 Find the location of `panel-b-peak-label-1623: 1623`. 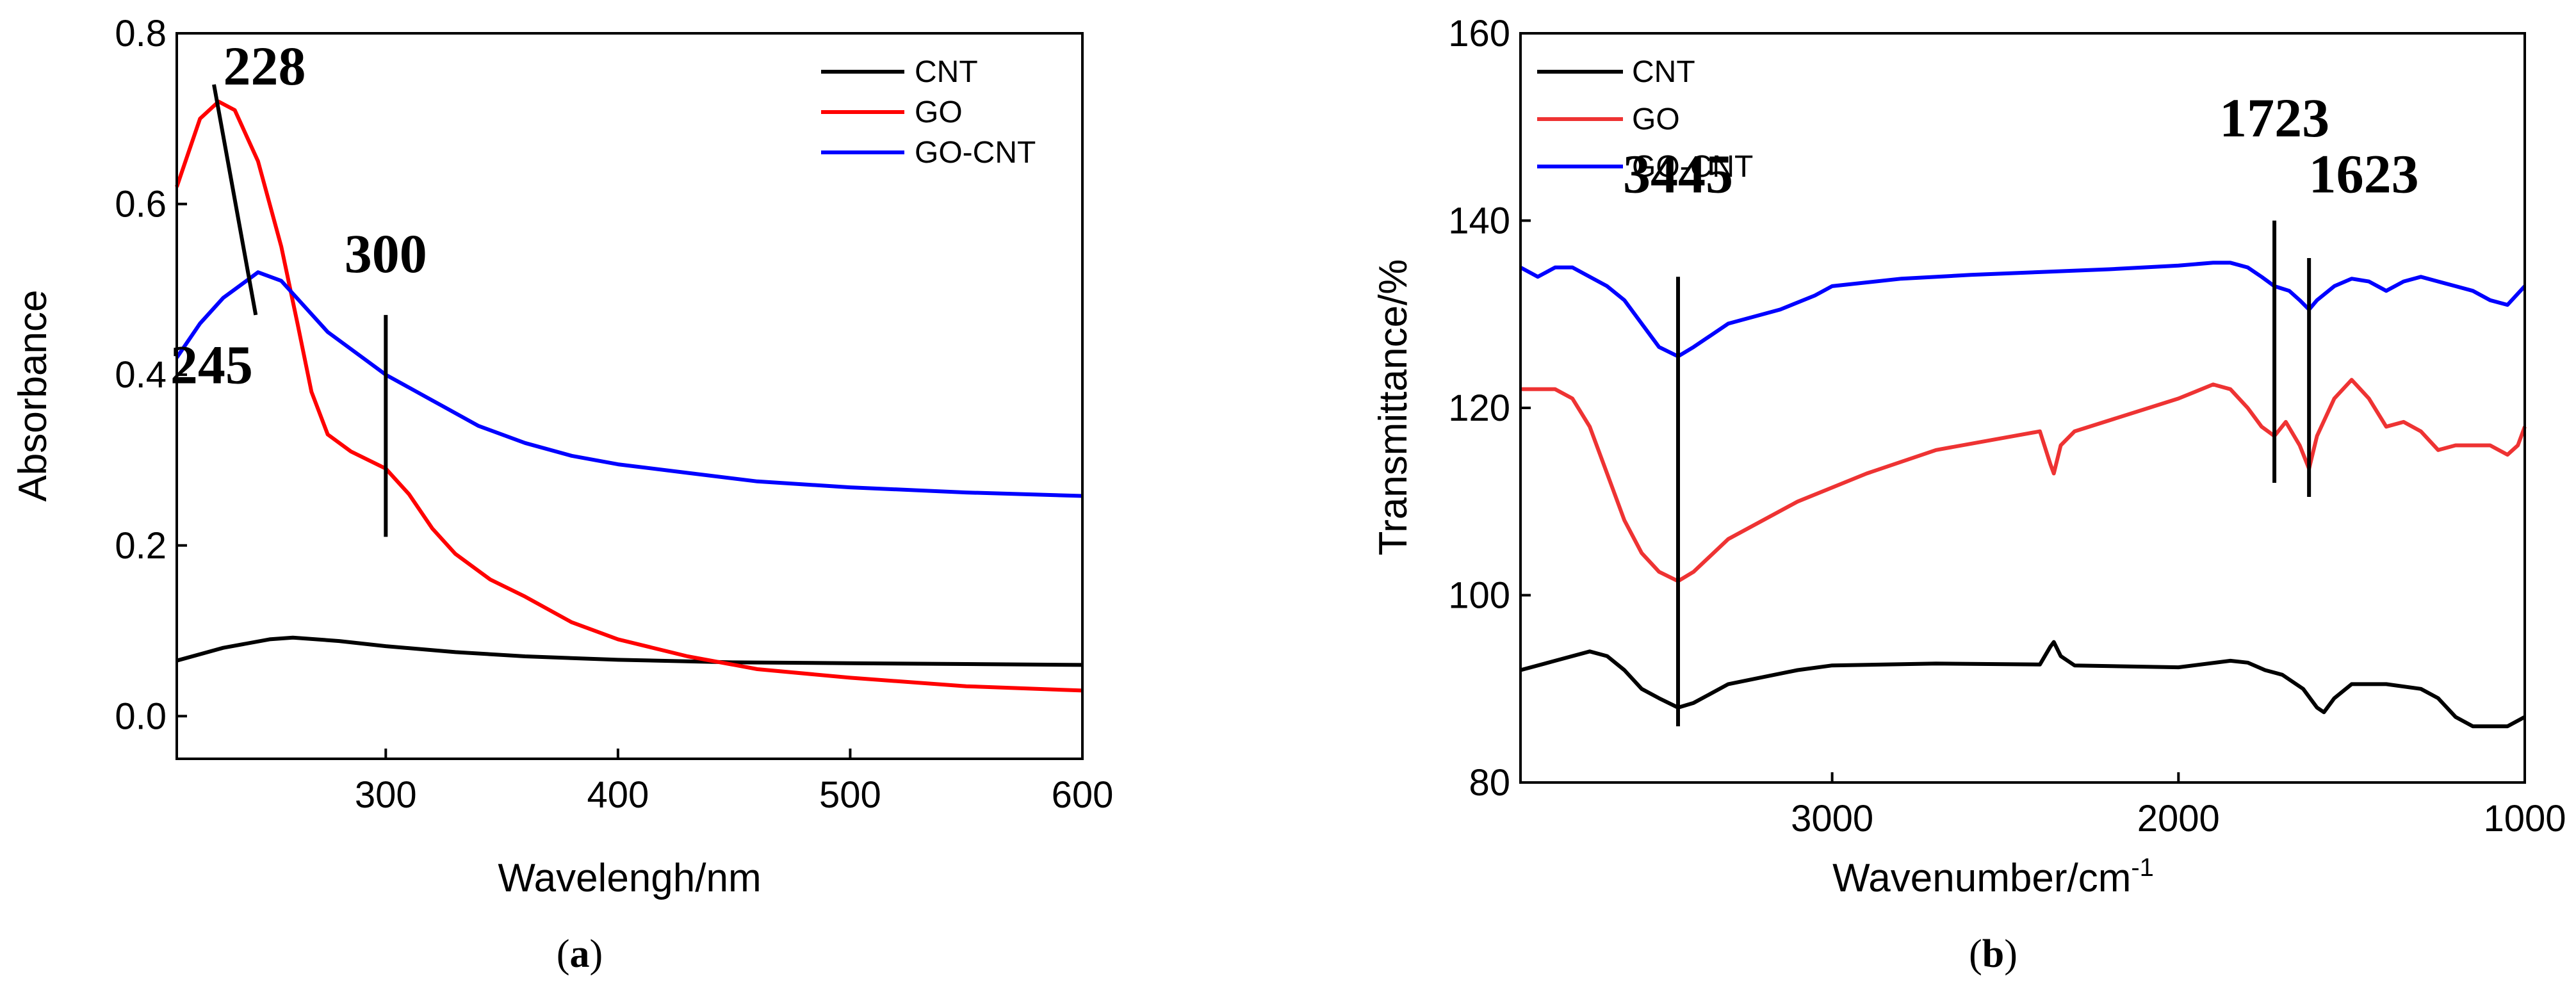

panel-b-peak-label-1623: 1623 is located at coordinates (2364, 174).